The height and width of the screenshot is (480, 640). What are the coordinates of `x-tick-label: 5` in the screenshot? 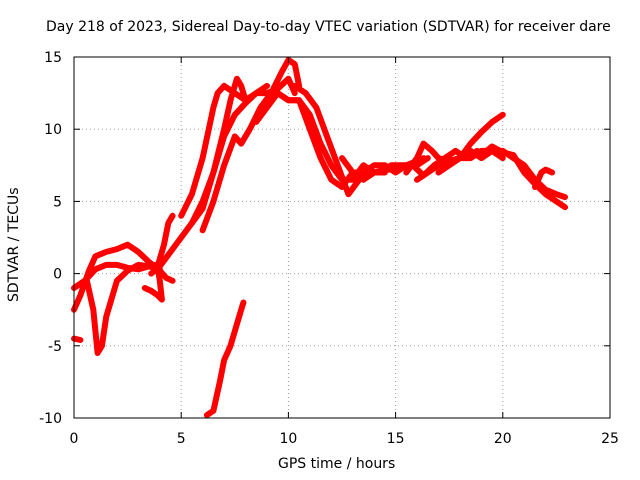 It's located at (181, 439).